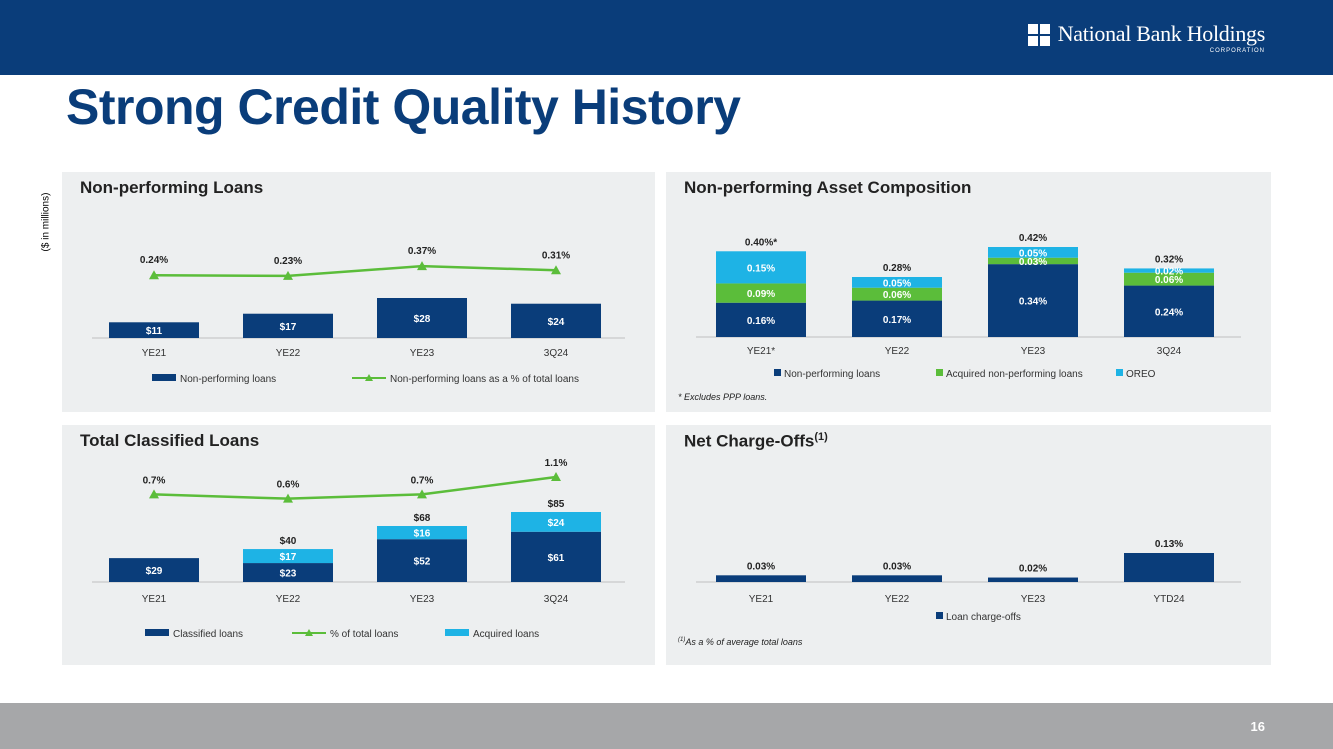  I want to click on line-data-label: 0.31%, so click(556, 255).